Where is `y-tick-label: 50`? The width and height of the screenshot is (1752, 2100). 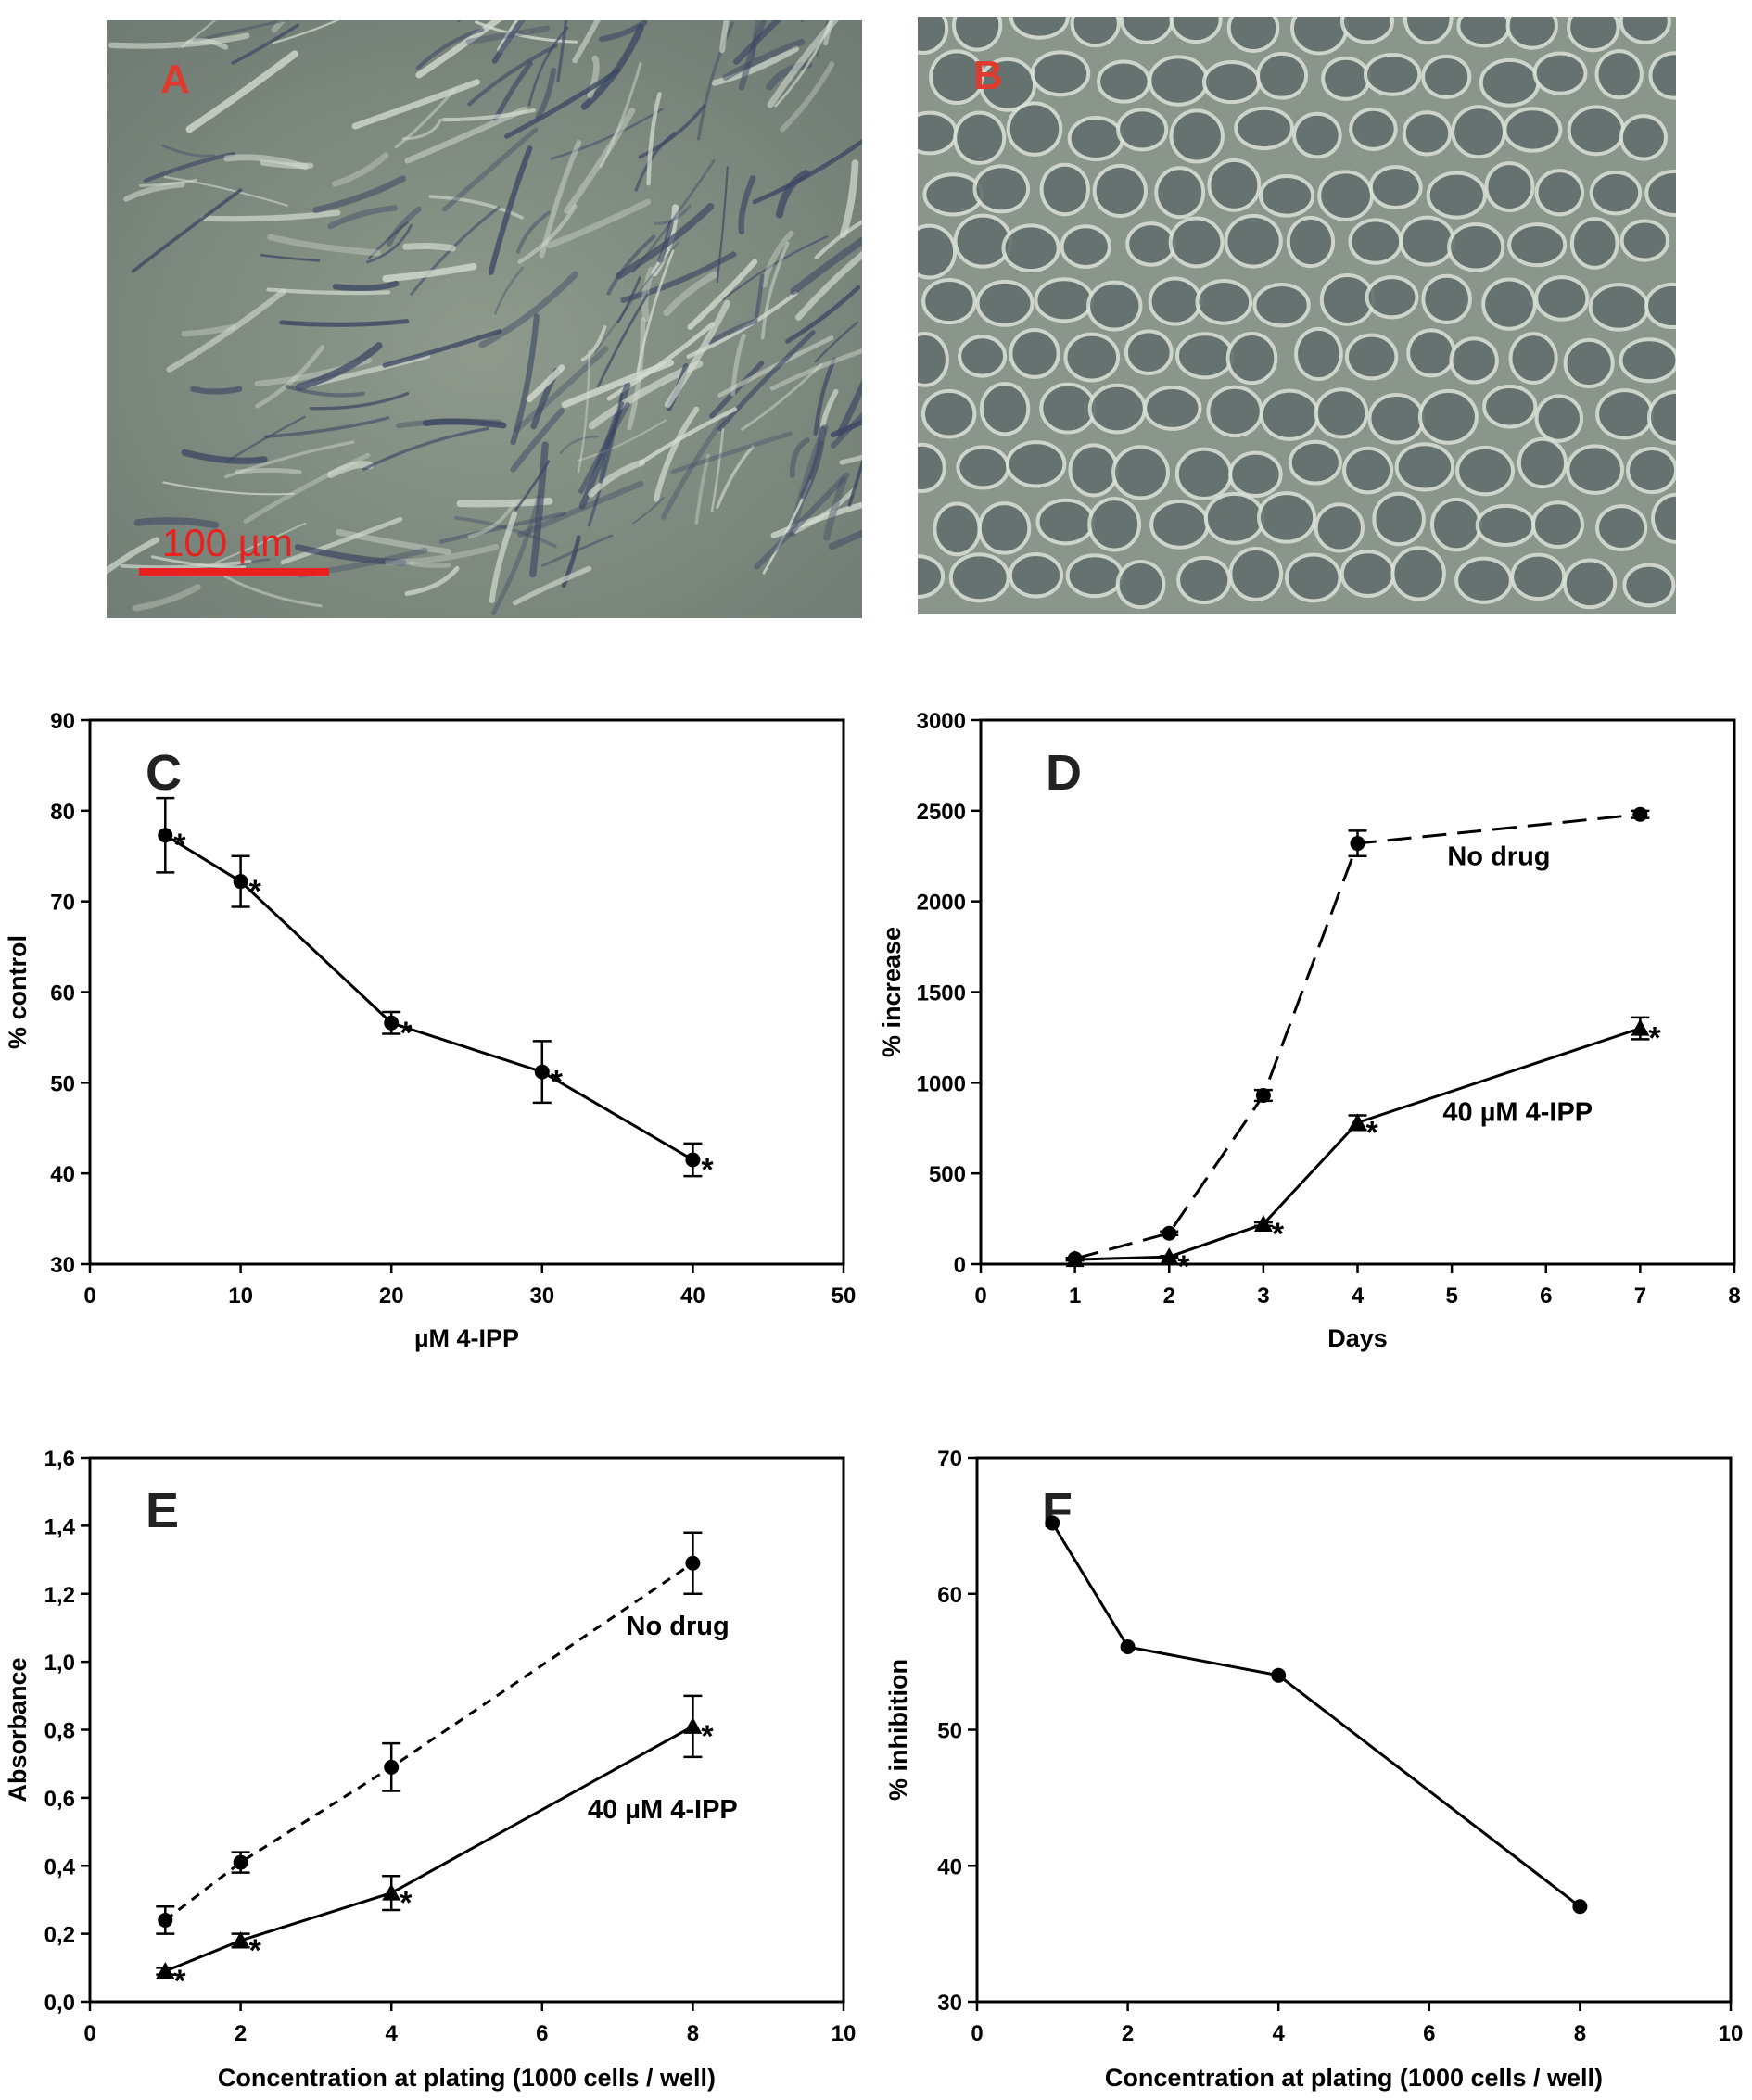
y-tick-label: 50 is located at coordinates (62, 1083).